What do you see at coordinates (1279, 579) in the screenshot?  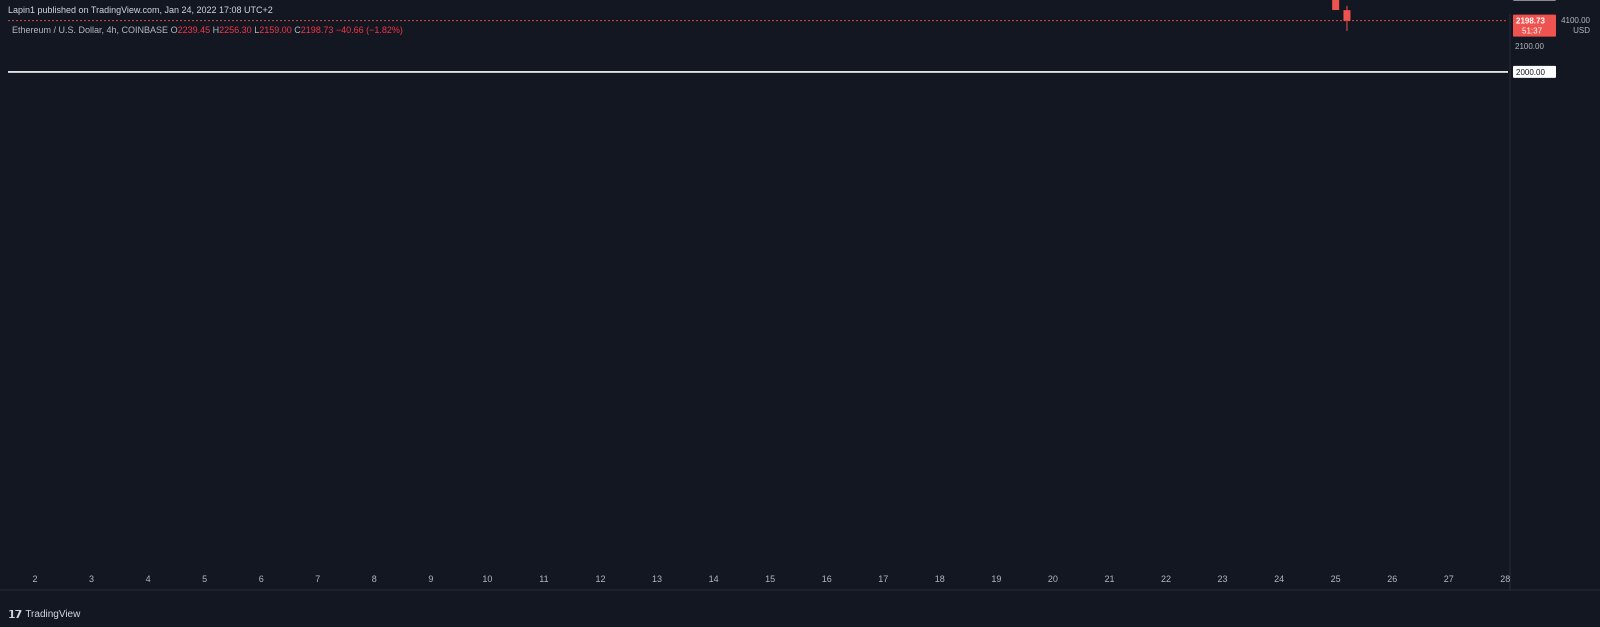 I see `x-tick-label: 24` at bounding box center [1279, 579].